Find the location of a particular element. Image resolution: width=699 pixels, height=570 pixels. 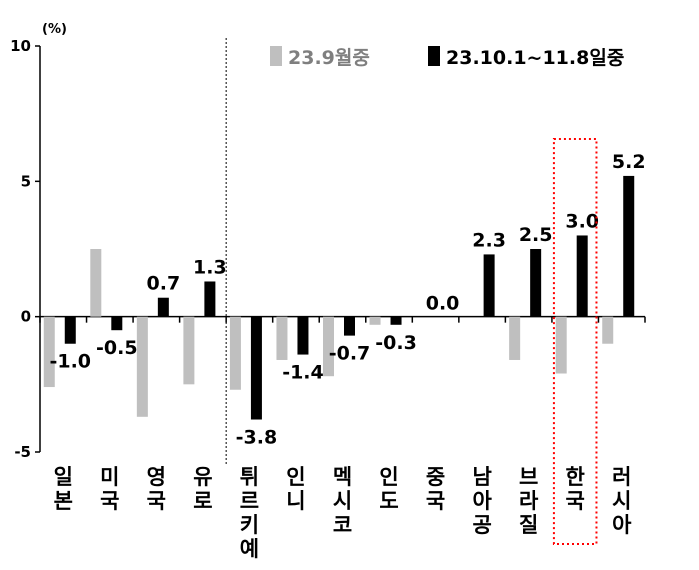

y-tick-label: 5 is located at coordinates (26, 181).